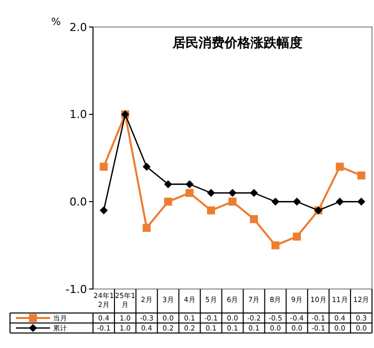  I want to click on y-tick-label: 1.0, so click(78, 115).